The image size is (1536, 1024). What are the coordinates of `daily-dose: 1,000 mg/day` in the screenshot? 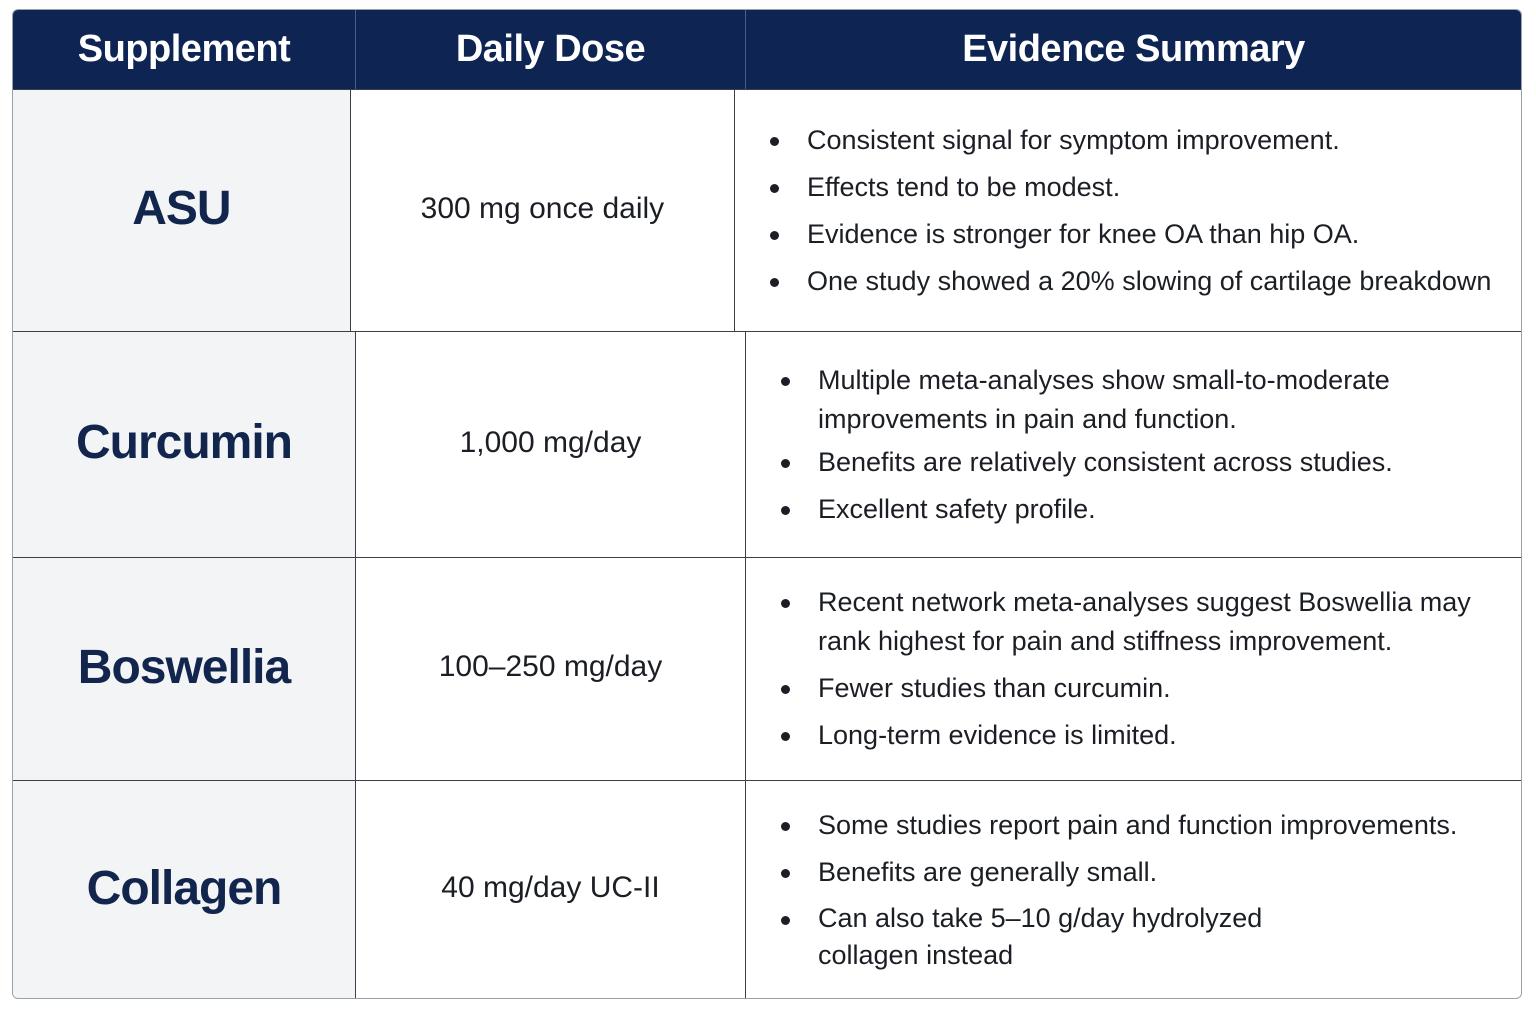 It's located at (551, 444).